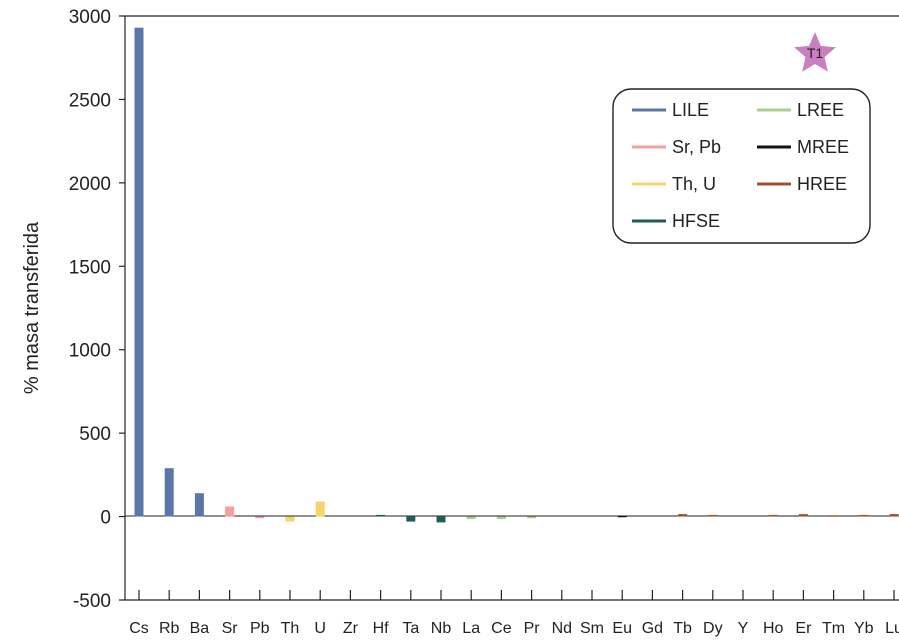  I want to click on x-tick-label: Nd, so click(562, 628).